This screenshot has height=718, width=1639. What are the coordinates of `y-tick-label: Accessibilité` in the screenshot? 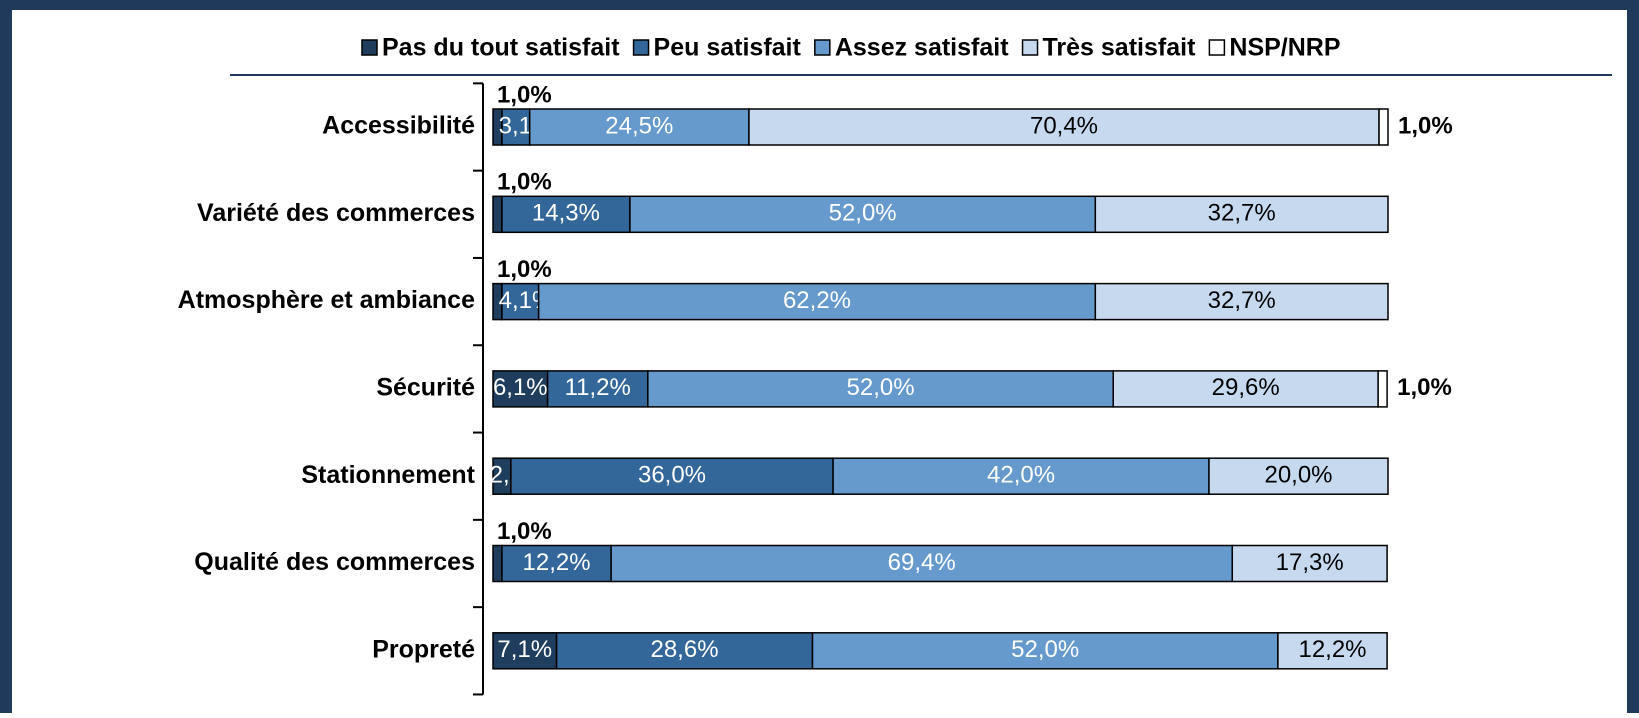 It's located at (398, 126).